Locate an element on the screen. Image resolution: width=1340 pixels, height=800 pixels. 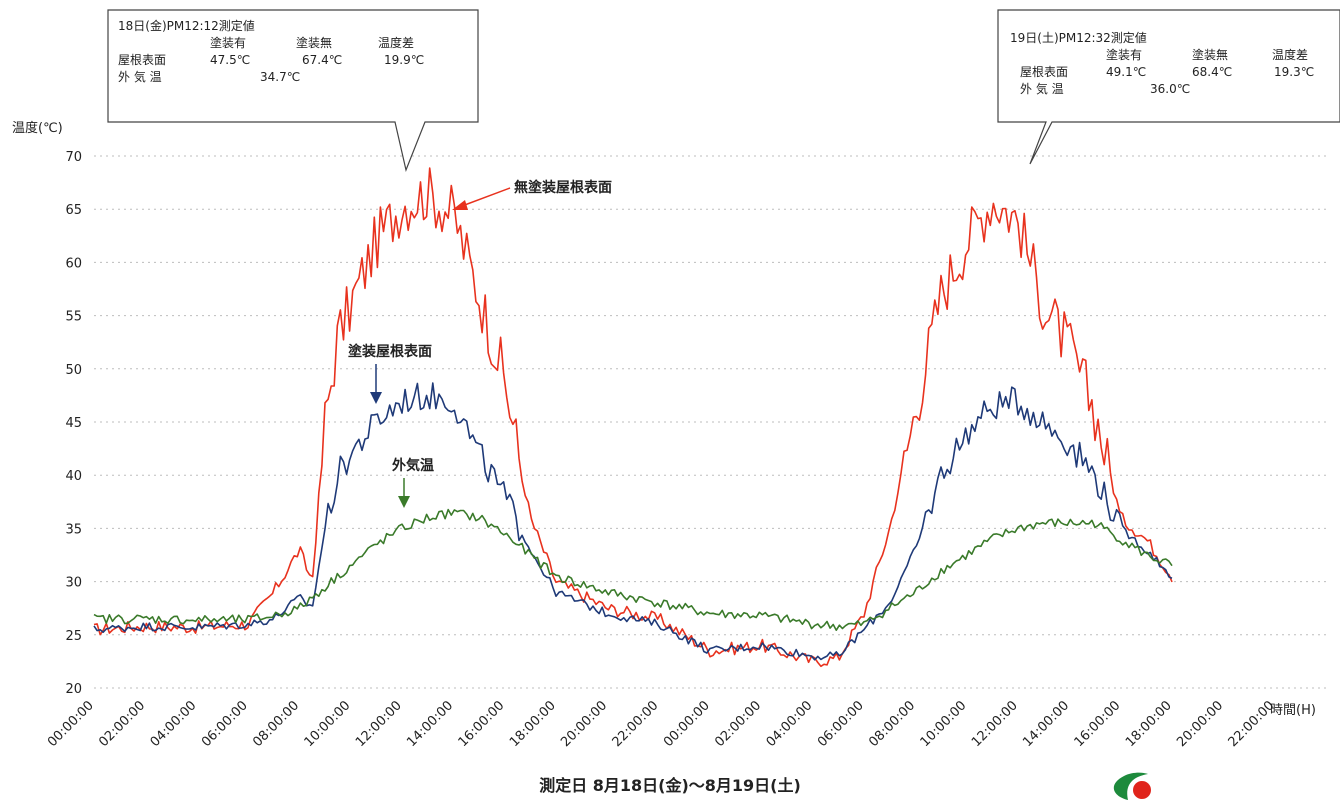
y-tick-label: 50 is located at coordinates (73, 370).